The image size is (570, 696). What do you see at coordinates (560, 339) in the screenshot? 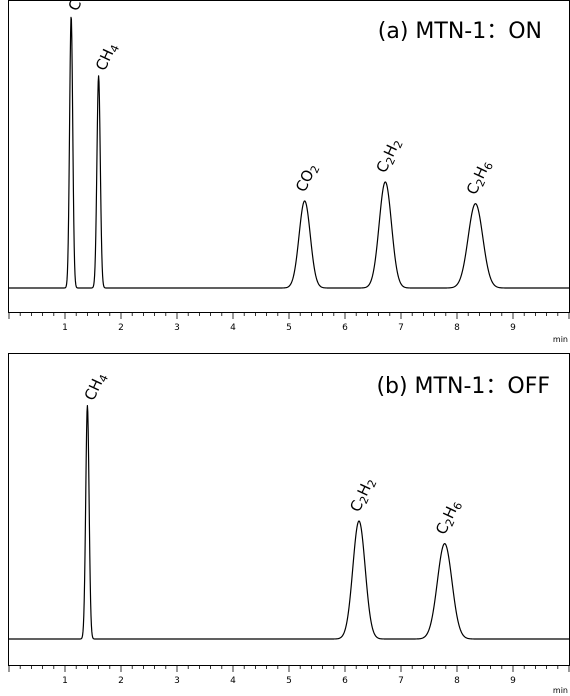
I see `x-axis-unit-a: min` at bounding box center [560, 339].